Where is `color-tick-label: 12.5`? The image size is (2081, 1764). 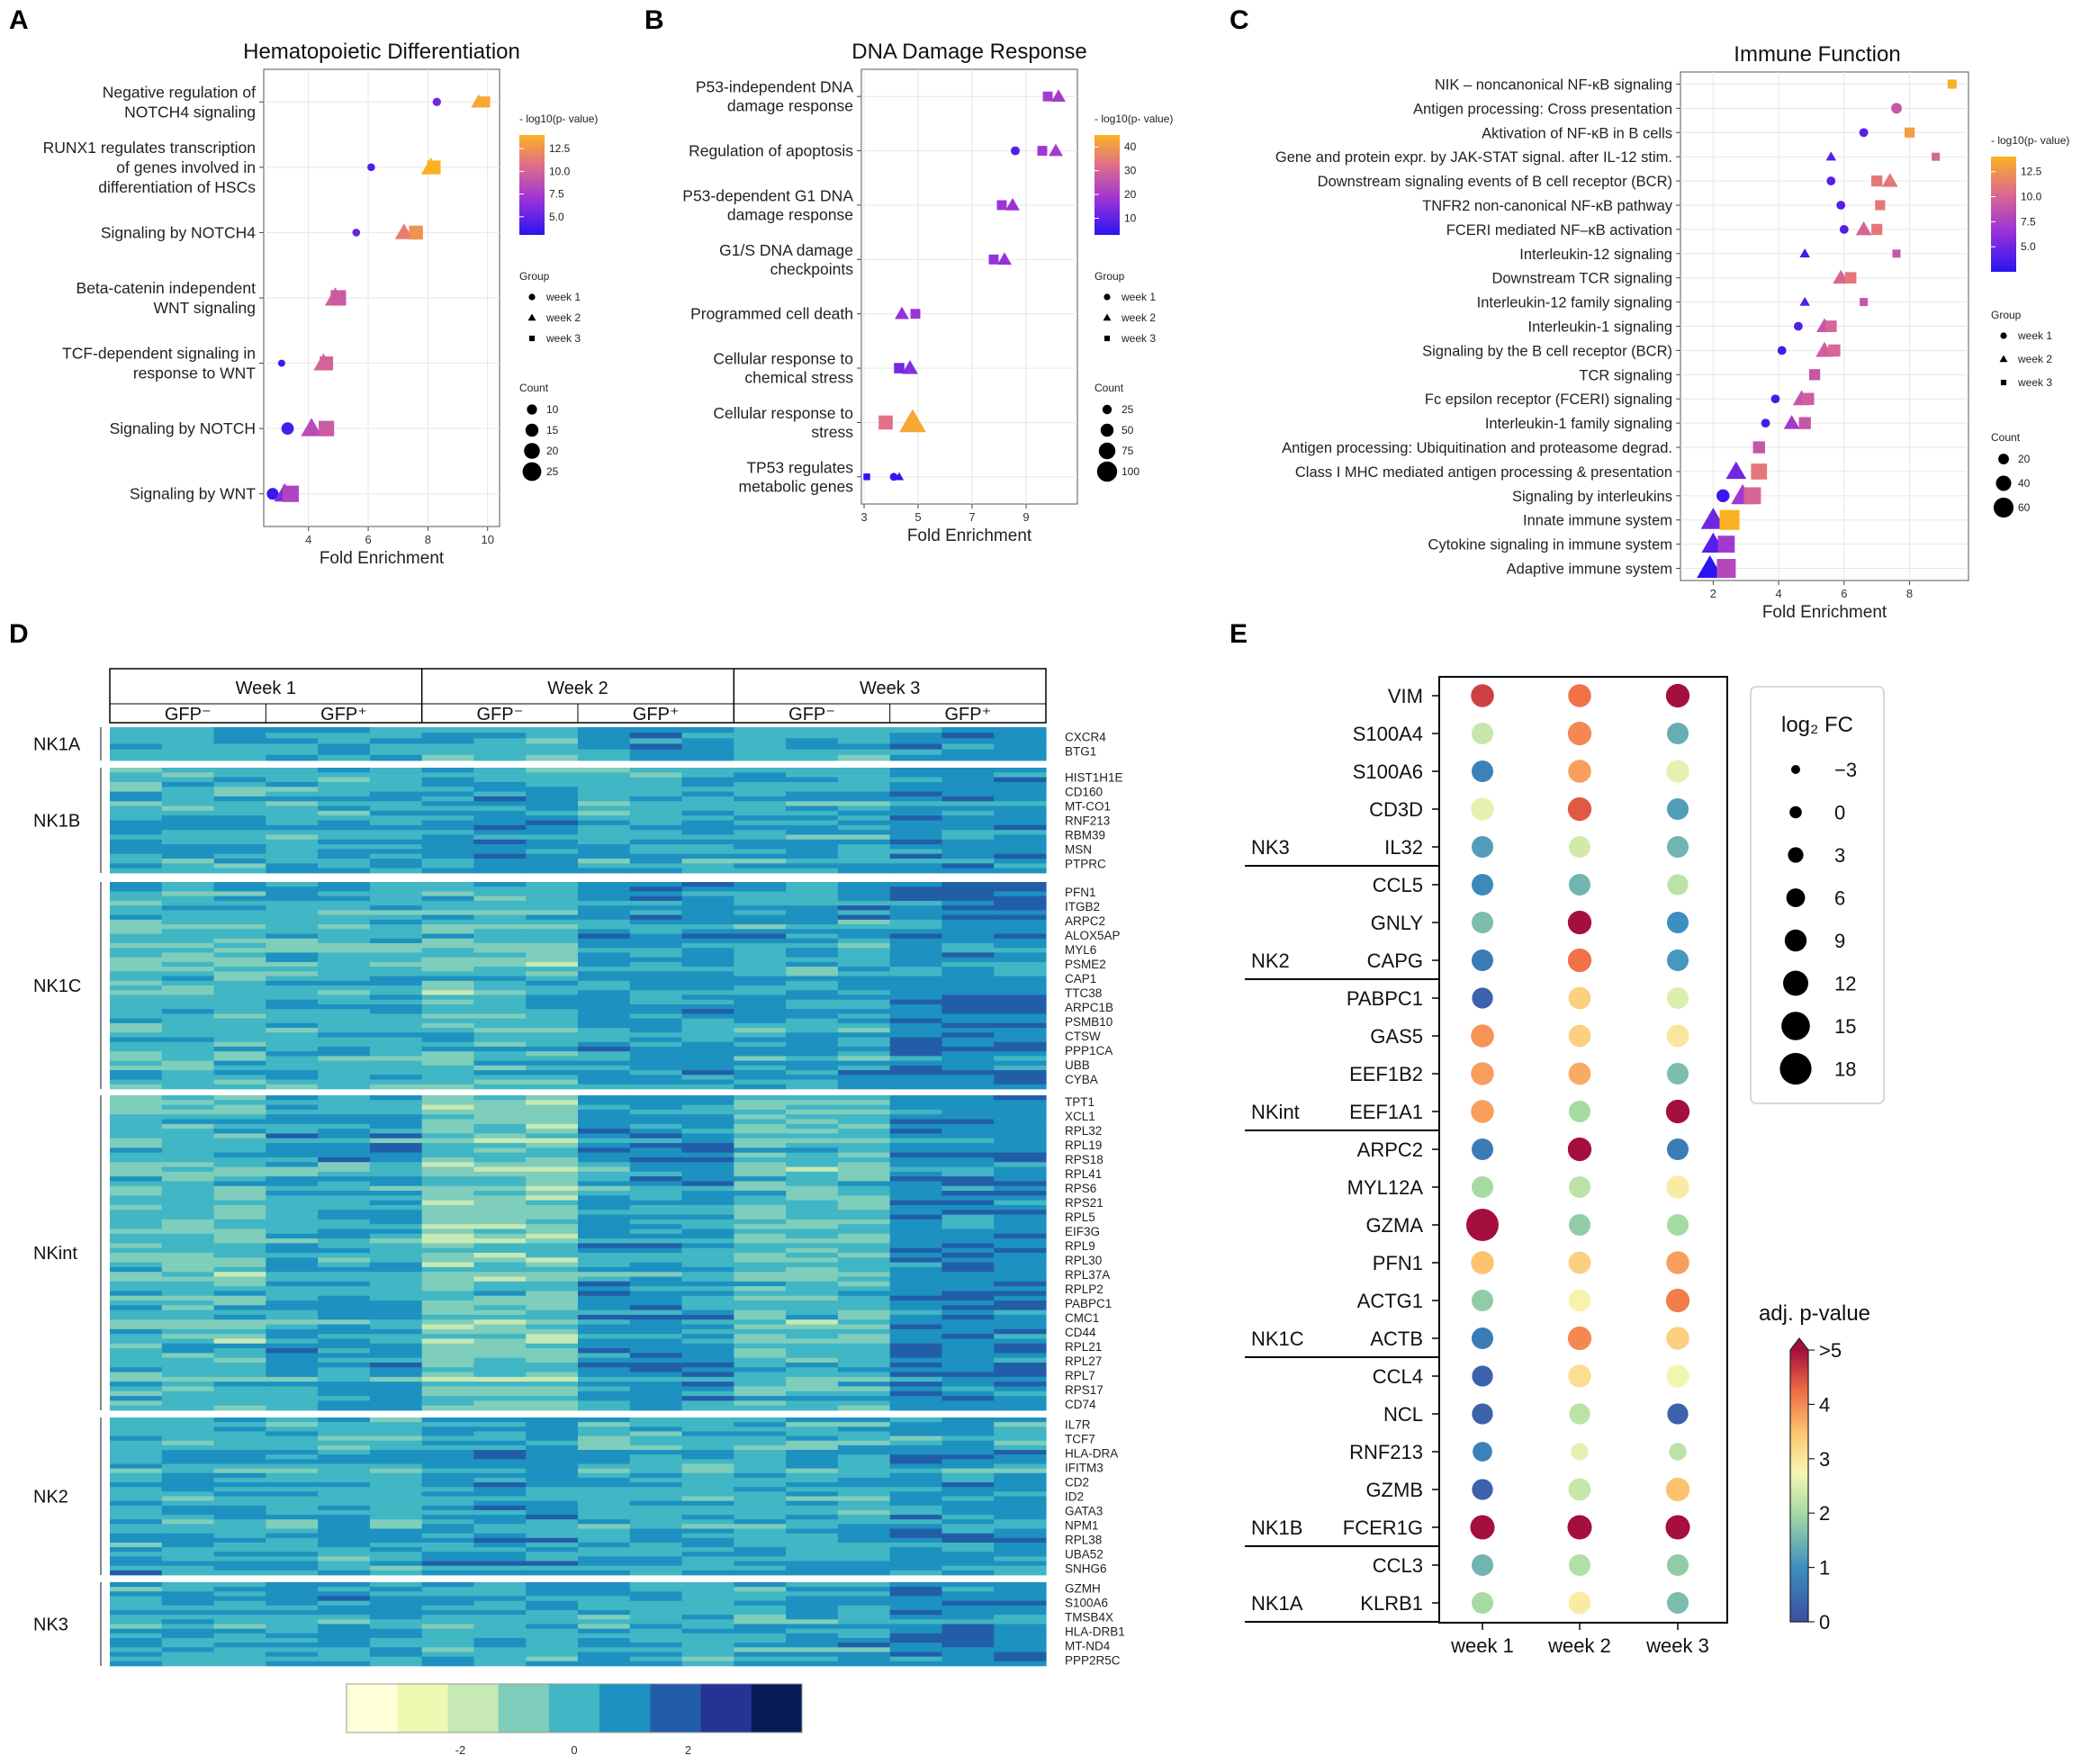
color-tick-label: 12.5 is located at coordinates (560, 148).